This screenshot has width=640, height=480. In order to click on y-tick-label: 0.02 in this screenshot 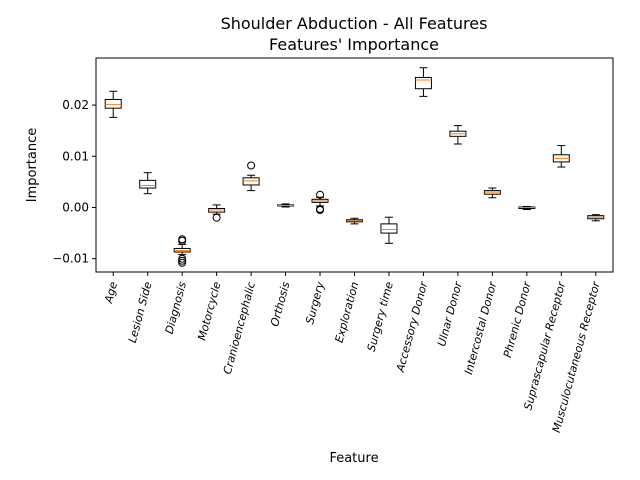, I will do `click(75, 105)`.